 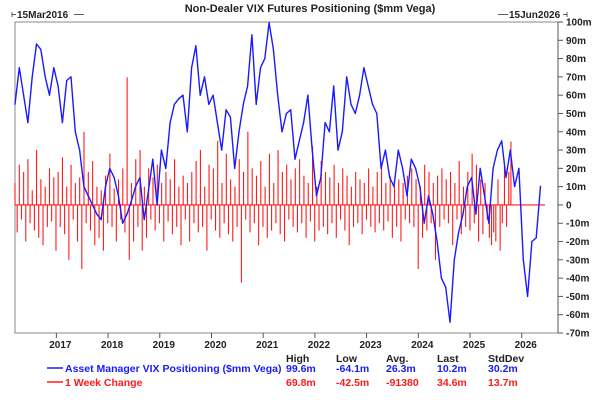 What do you see at coordinates (577, 224) in the screenshot?
I see `y-tick-label: -10m` at bounding box center [577, 224].